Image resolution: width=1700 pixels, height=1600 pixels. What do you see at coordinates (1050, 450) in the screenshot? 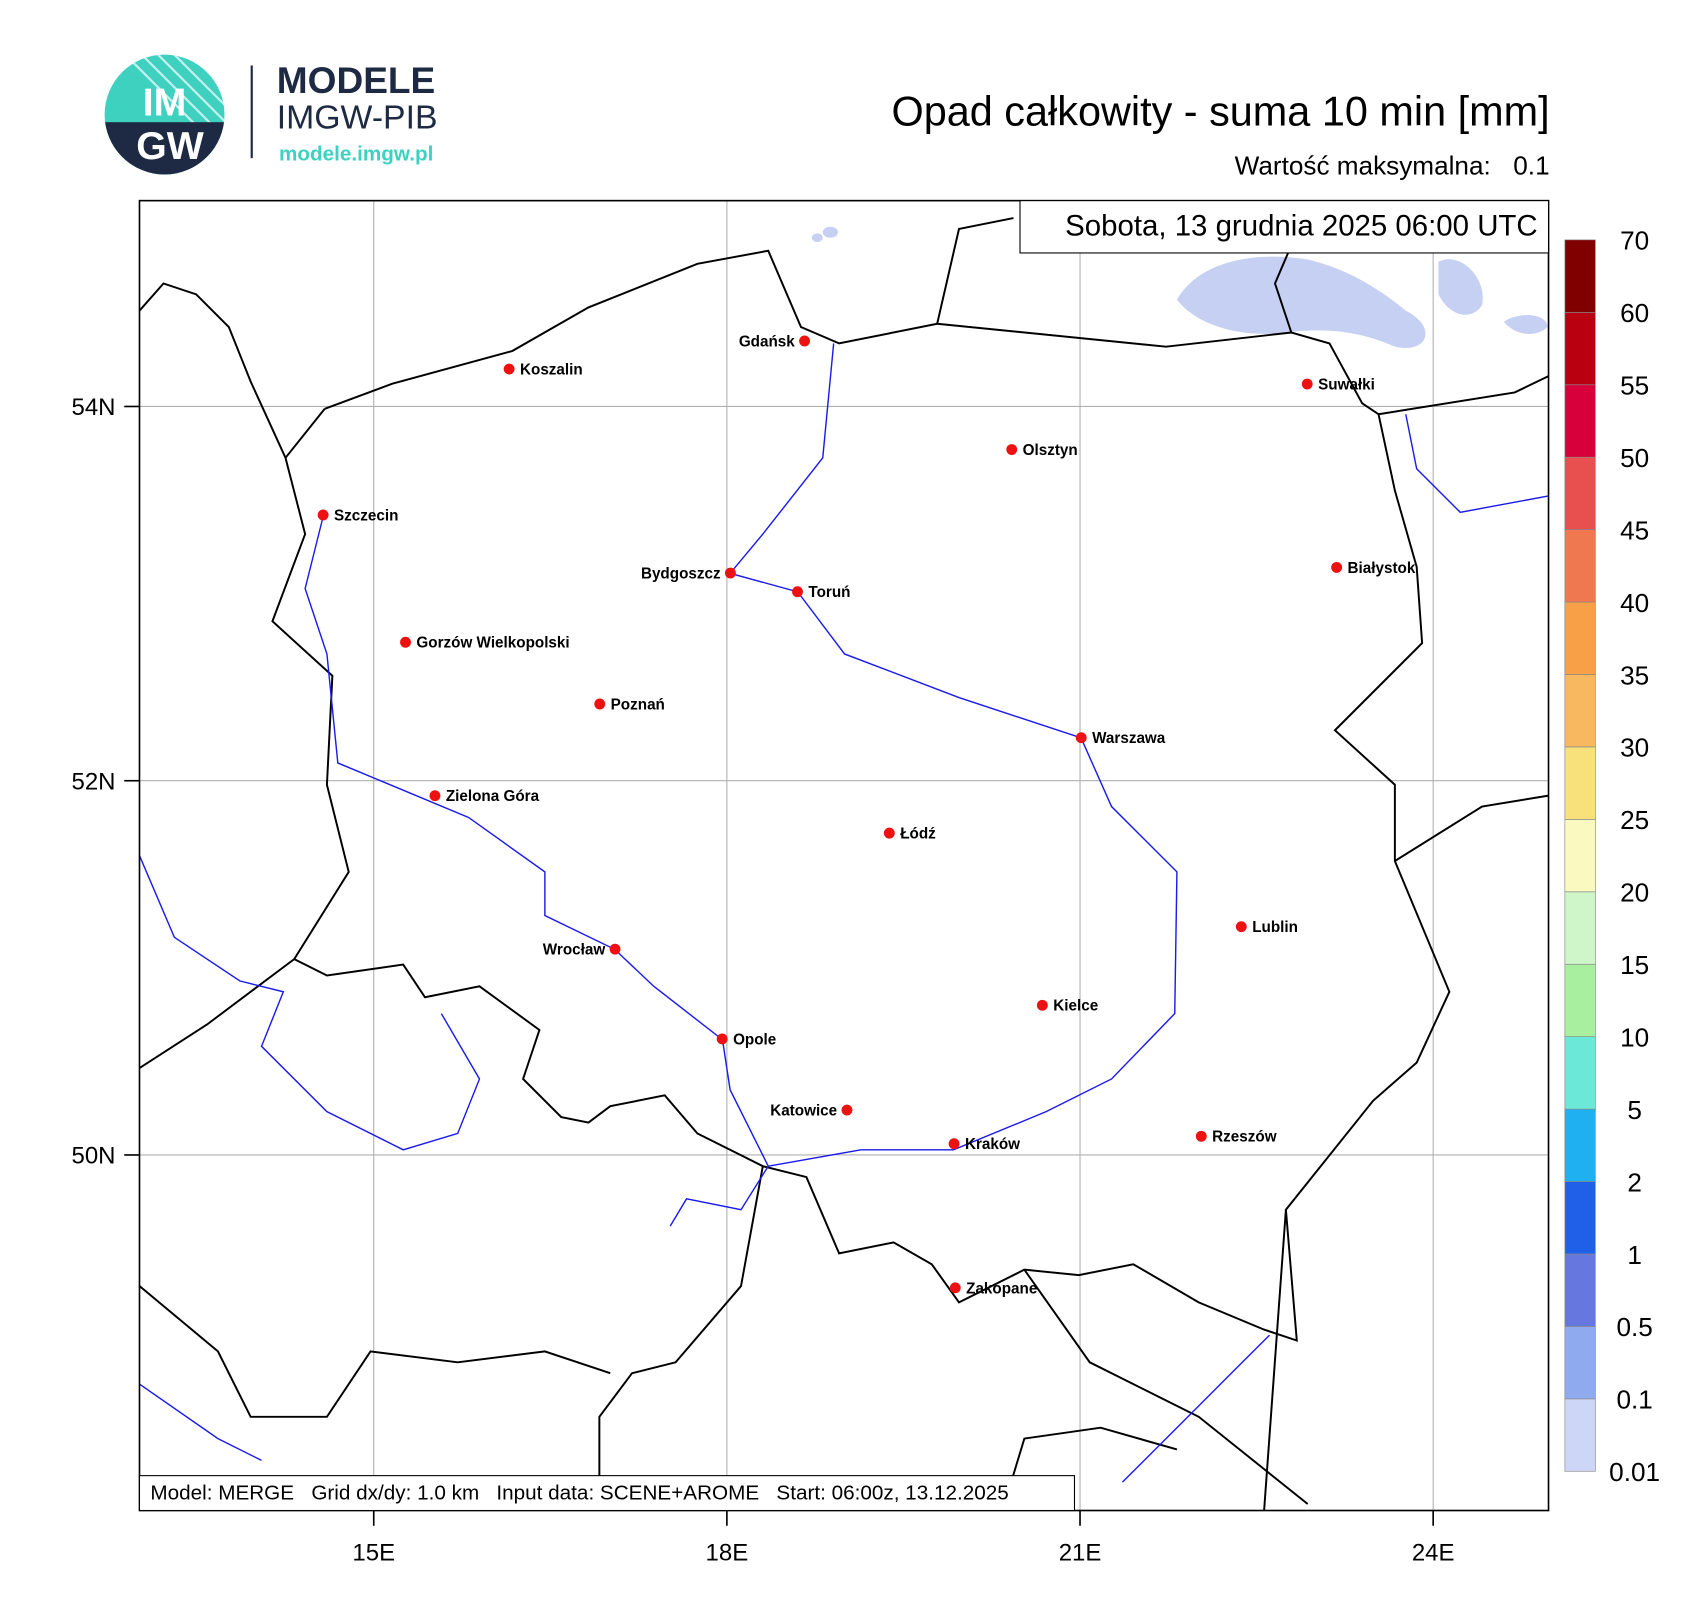
I see `city-label: Olsztyn` at bounding box center [1050, 450].